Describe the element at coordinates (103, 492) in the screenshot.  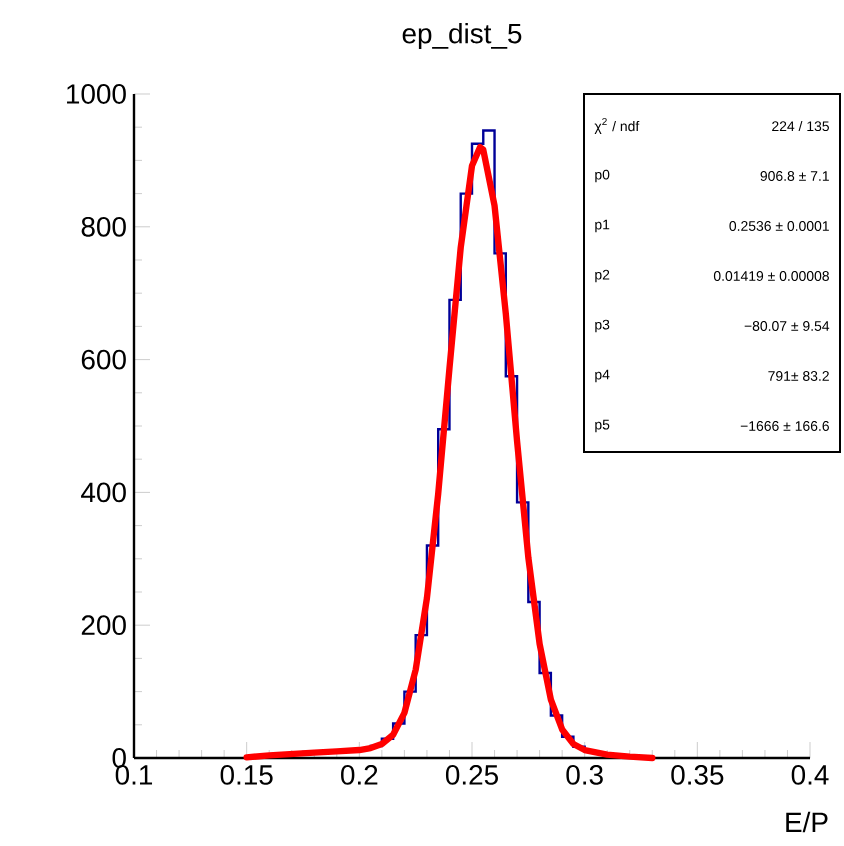
I see `y-tick-label: 400` at that location.